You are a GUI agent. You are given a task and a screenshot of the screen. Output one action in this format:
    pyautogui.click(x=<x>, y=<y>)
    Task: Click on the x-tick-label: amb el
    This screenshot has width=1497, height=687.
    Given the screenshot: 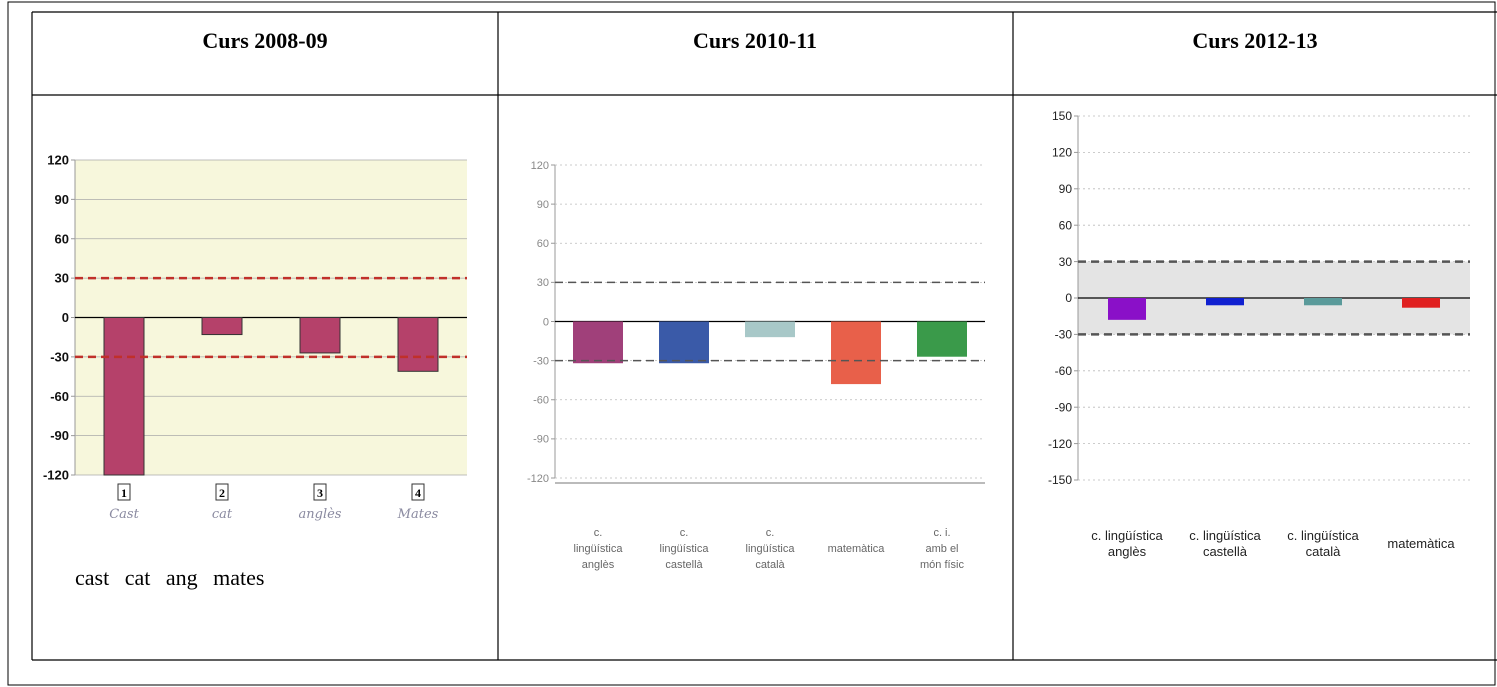 What is the action you would take?
    pyautogui.click(x=941, y=549)
    